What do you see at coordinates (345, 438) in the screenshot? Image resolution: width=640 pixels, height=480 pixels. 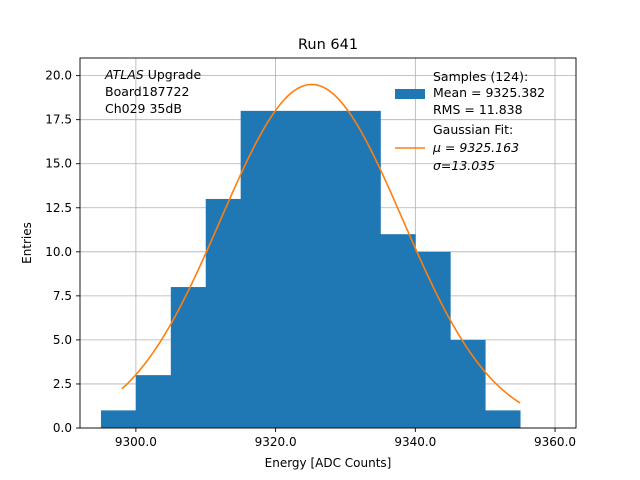 I see `x-axis-ticks: 9300.0 9320.0 9340.0 9360.0` at bounding box center [345, 438].